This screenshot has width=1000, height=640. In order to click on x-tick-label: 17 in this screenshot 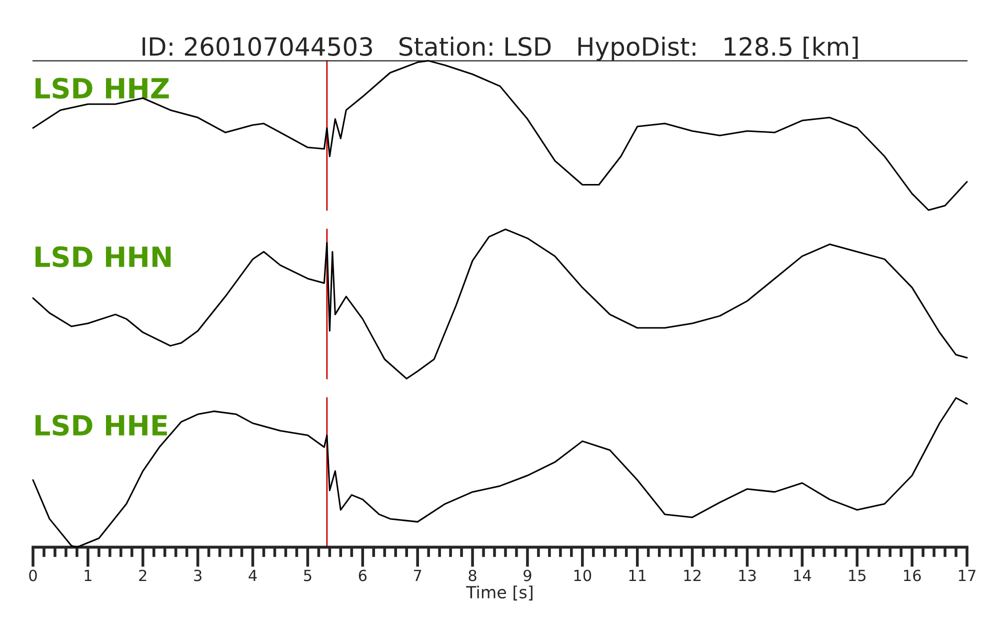, I will do `click(967, 576)`.